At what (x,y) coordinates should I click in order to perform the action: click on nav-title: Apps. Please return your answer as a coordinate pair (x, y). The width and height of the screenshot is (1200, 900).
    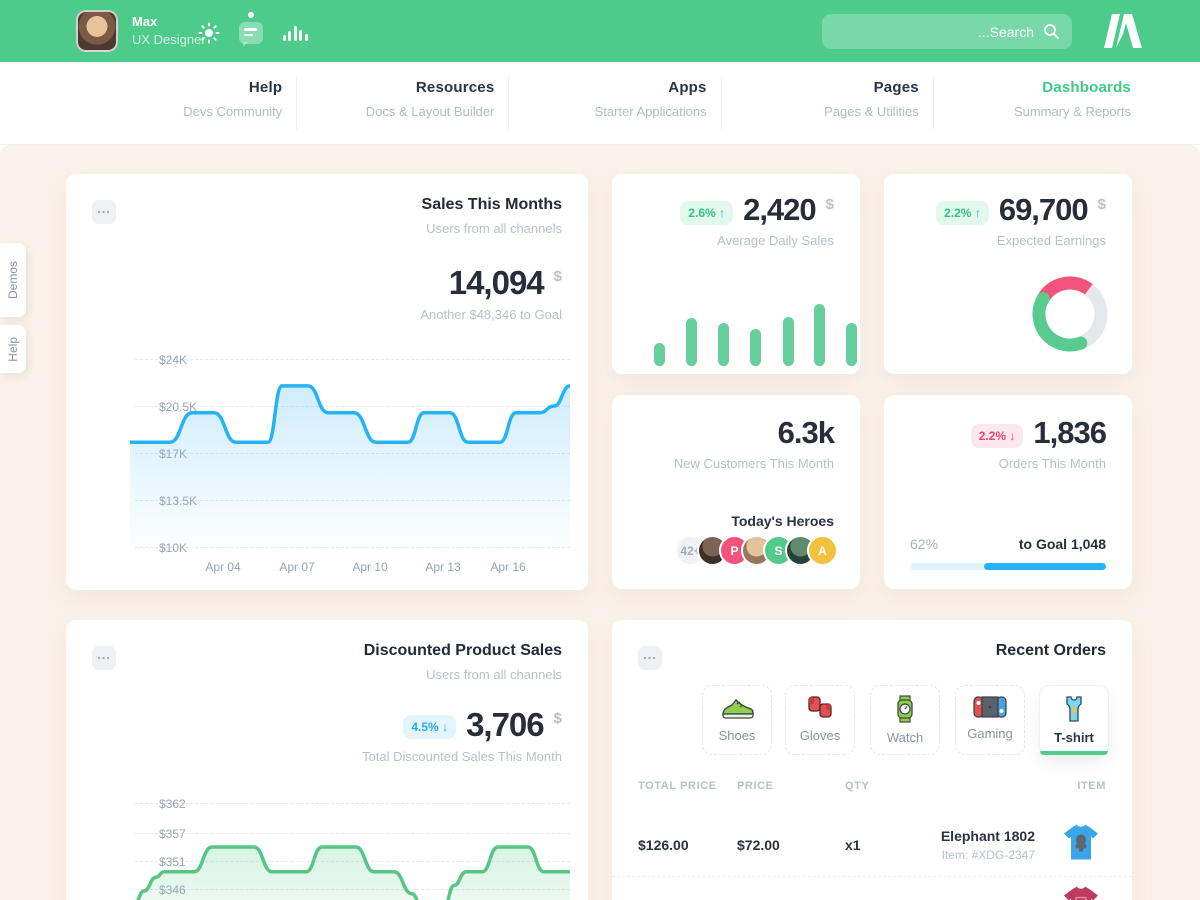
    Looking at the image, I should click on (687, 87).